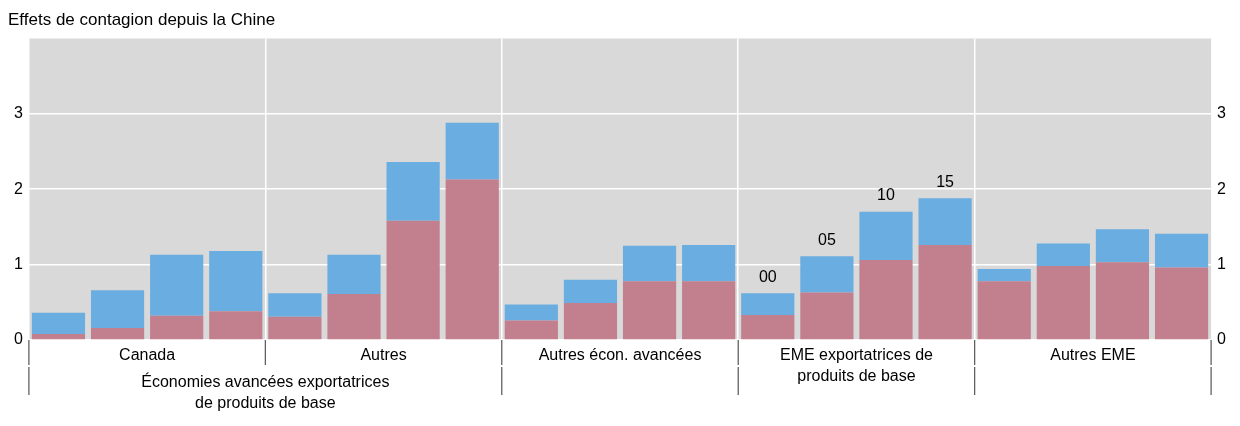 The image size is (1240, 426). Describe the element at coordinates (886, 195) in the screenshot. I see `x-tick-label: 10` at that location.